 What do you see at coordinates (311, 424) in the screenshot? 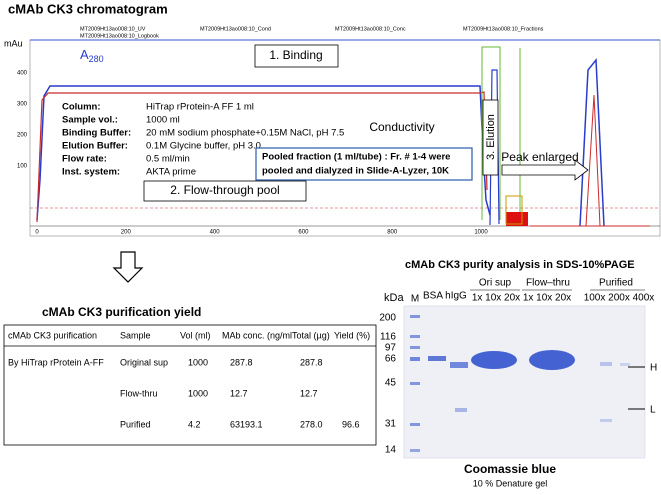
I see `table-cell: 278.0` at bounding box center [311, 424].